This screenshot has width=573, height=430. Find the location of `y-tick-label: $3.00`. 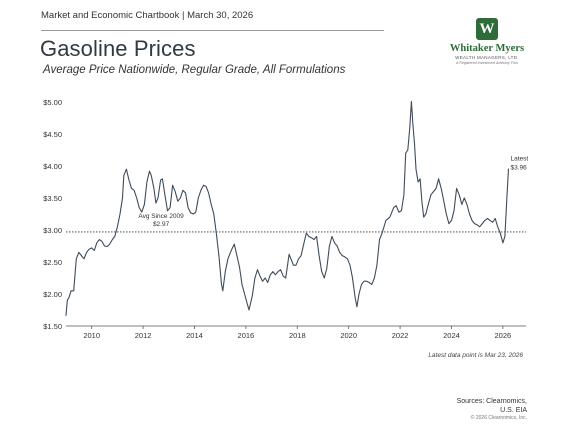

y-tick-label: $3.00 is located at coordinates (52, 230).